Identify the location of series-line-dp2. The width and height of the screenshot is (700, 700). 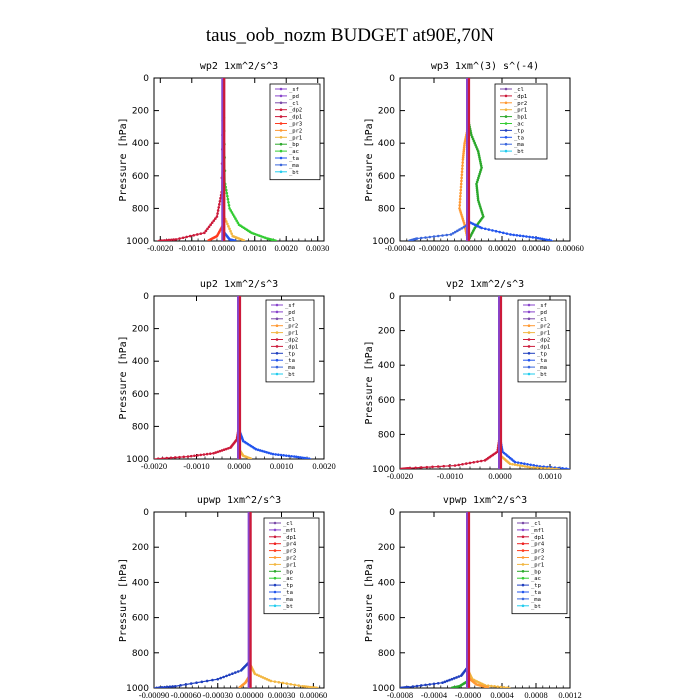
(190, 159).